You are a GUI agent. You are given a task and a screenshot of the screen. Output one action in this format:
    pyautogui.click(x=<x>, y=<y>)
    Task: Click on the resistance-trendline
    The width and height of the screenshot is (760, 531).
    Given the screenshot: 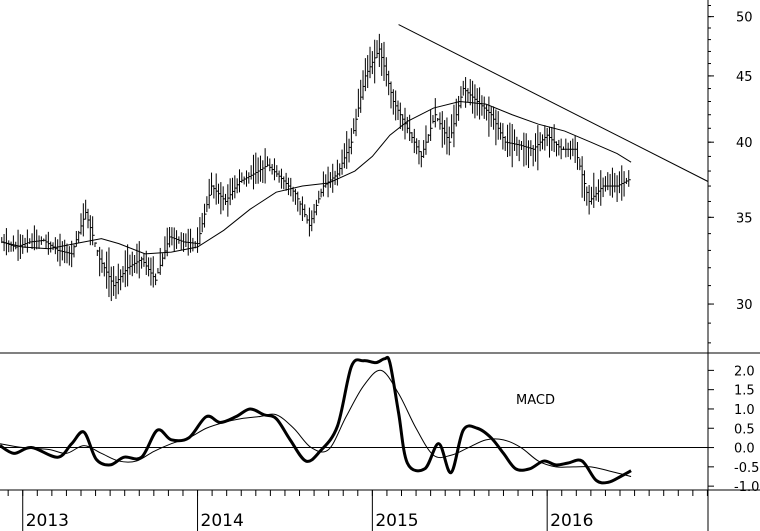 What is the action you would take?
    pyautogui.click(x=553, y=103)
    